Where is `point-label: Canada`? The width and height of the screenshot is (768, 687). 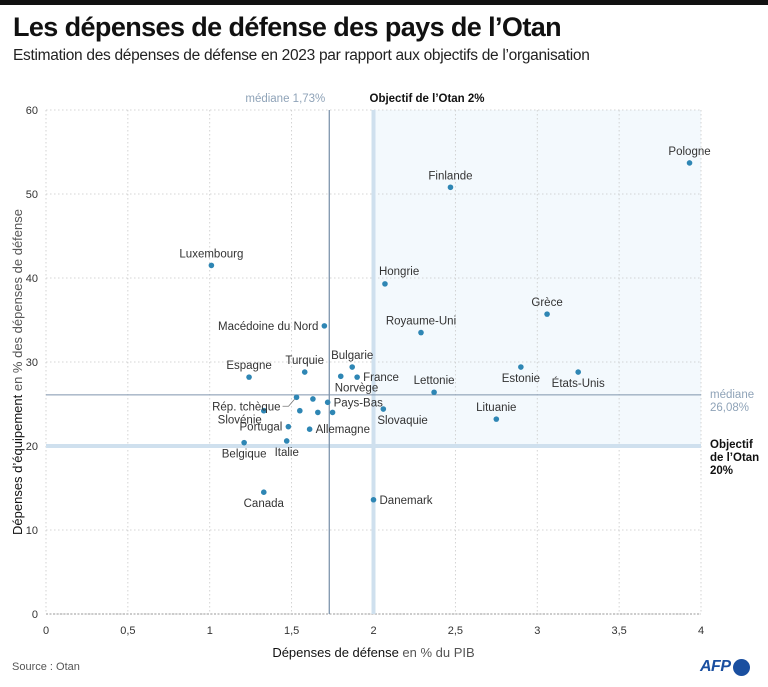 point-label: Canada is located at coordinates (264, 504).